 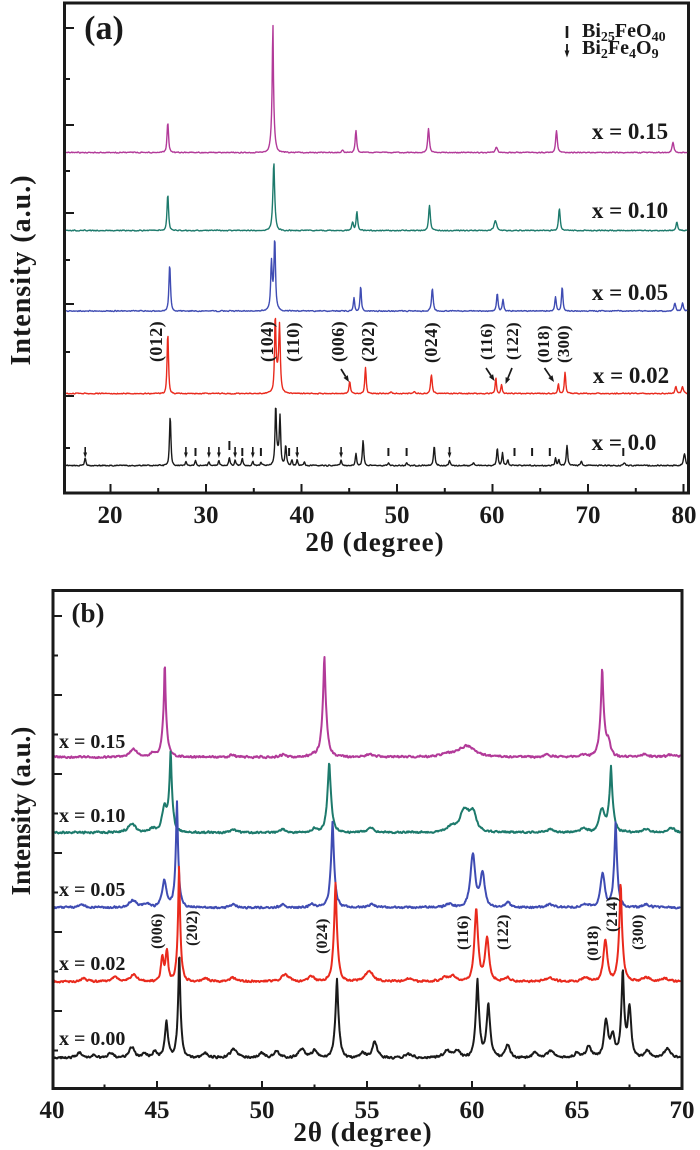 What do you see at coordinates (110, 515) in the screenshot?
I see `svg-text: 20` at bounding box center [110, 515].